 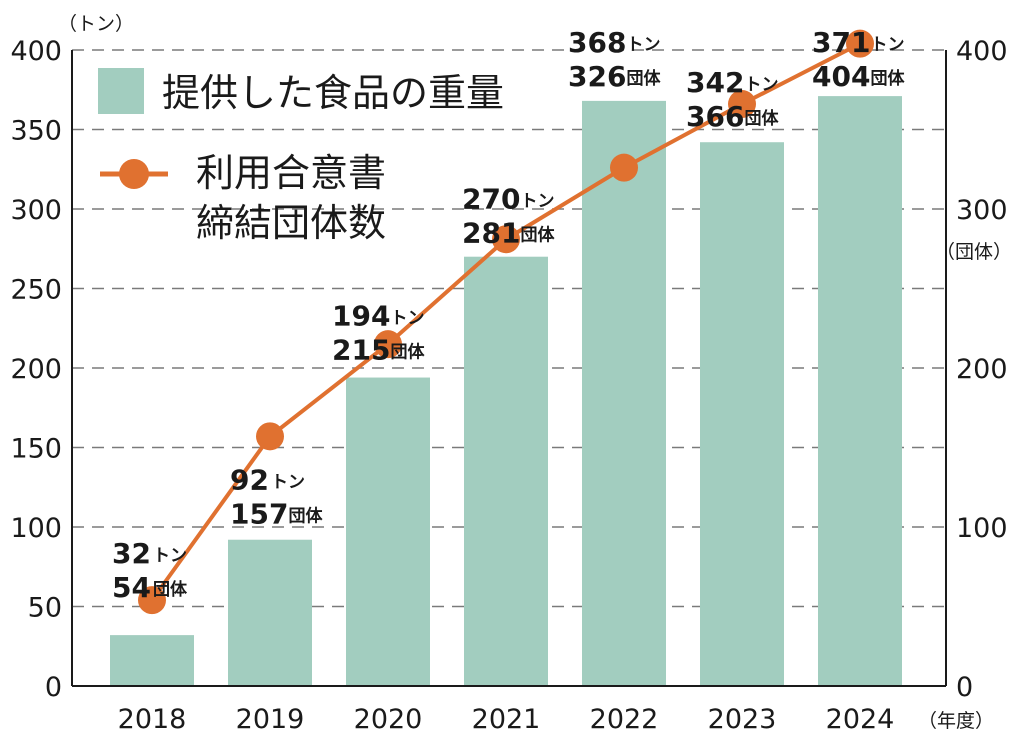 What do you see at coordinates (270, 436) in the screenshot?
I see `line-point-2019` at bounding box center [270, 436].